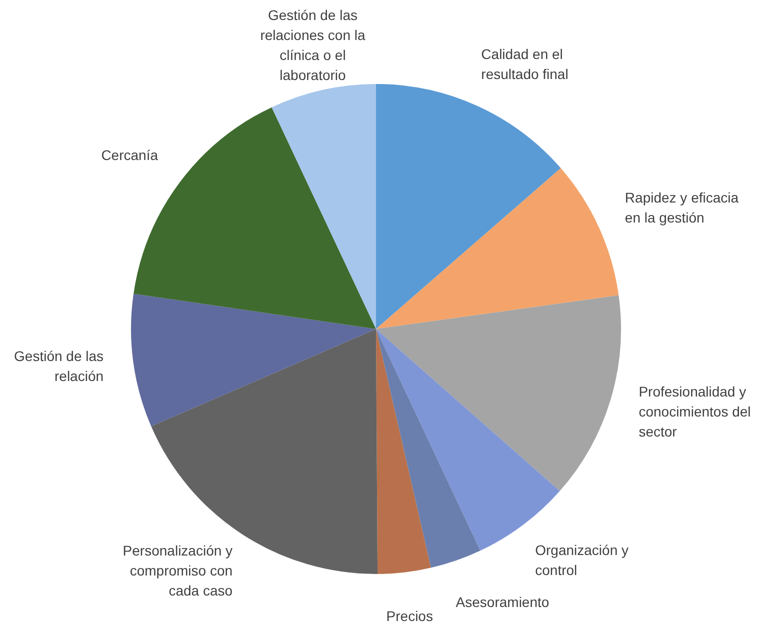  Describe the element at coordinates (503, 602) in the screenshot. I see `slice-label: Asesoramiento` at that location.